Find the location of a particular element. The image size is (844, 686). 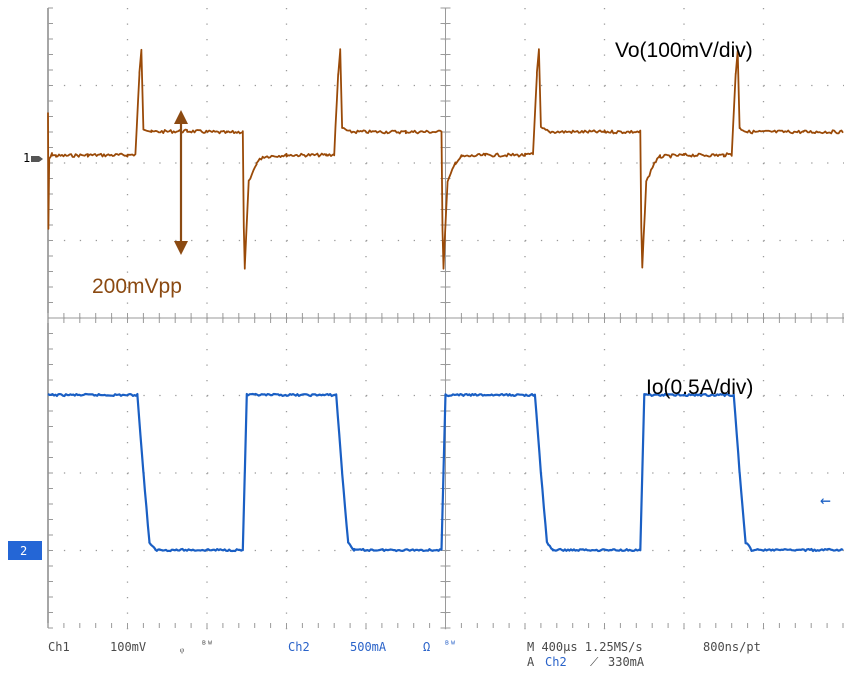

ch1-name: Ch1 is located at coordinates (59, 647).